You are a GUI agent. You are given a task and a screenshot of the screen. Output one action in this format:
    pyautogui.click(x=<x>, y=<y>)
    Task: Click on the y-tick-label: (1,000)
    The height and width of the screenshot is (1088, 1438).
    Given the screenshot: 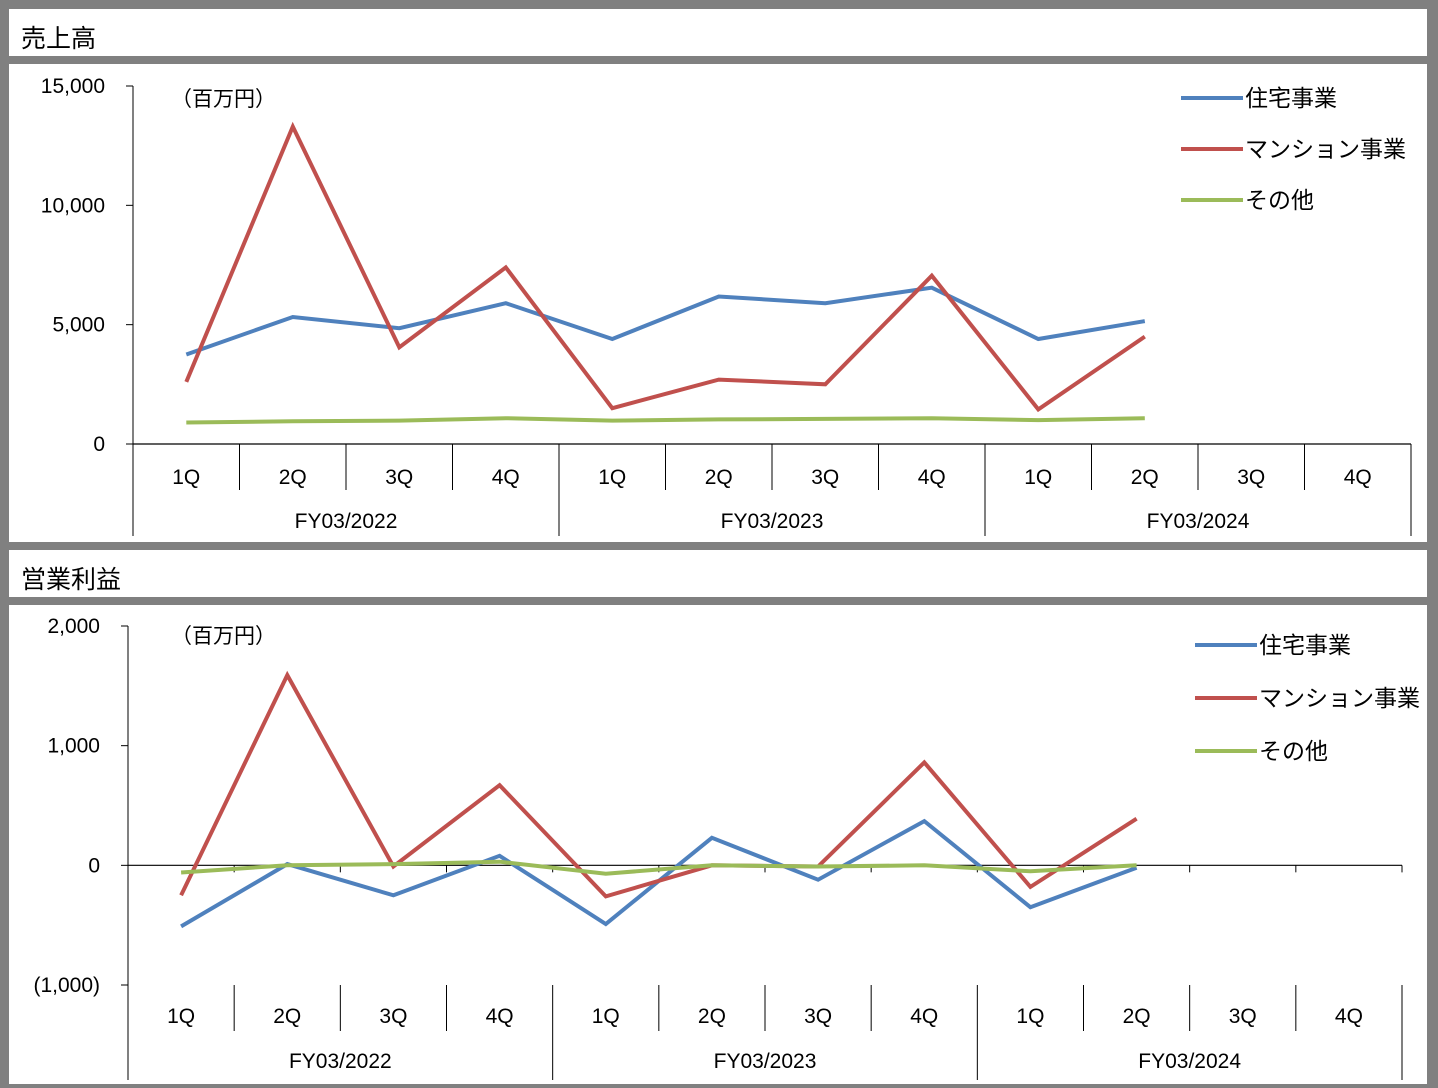 What is the action you would take?
    pyautogui.click(x=66, y=985)
    